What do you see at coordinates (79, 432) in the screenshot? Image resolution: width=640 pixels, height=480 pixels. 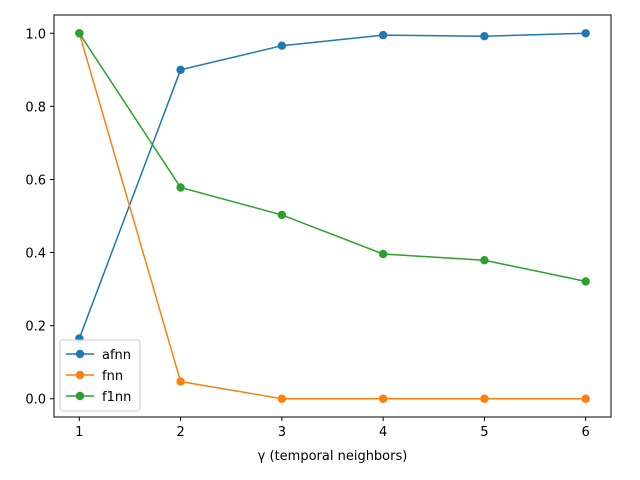 I see `x-tick-label: 1` at bounding box center [79, 432].